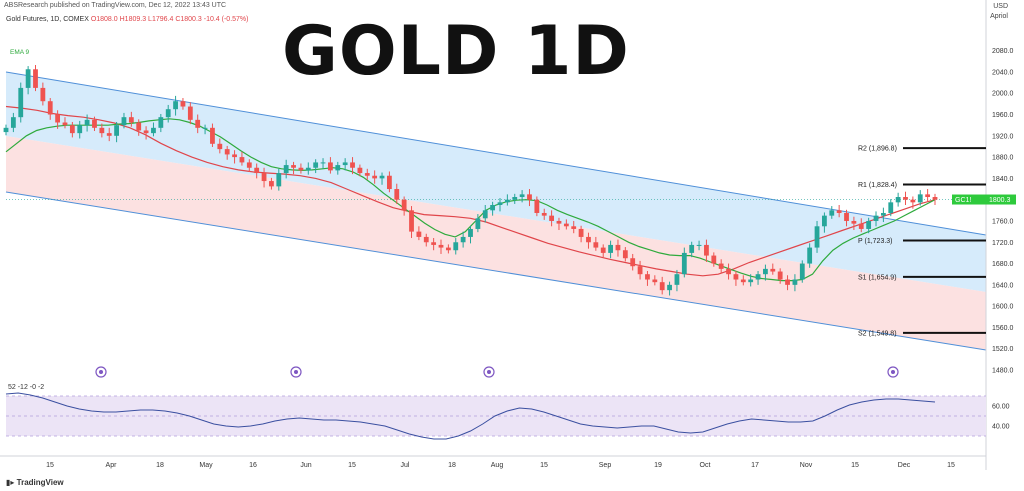  What do you see at coordinates (47, 19) in the screenshot?
I see `symbol-name: Gold Futures, 1D, COMEX` at bounding box center [47, 19].